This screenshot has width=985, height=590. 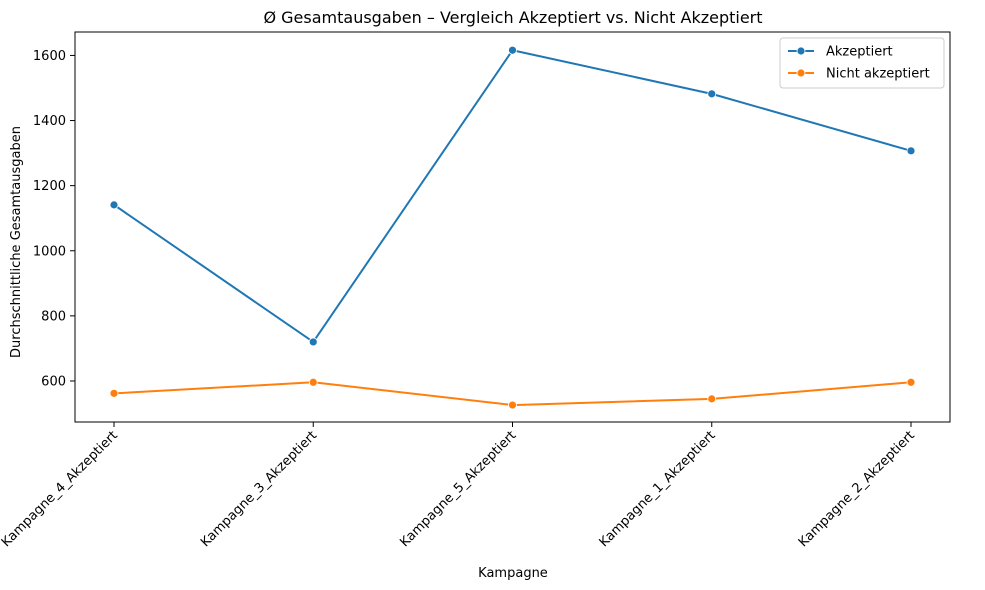 I want to click on legend: Akzeptiert Nicht akzeptiert, so click(x=862, y=63).